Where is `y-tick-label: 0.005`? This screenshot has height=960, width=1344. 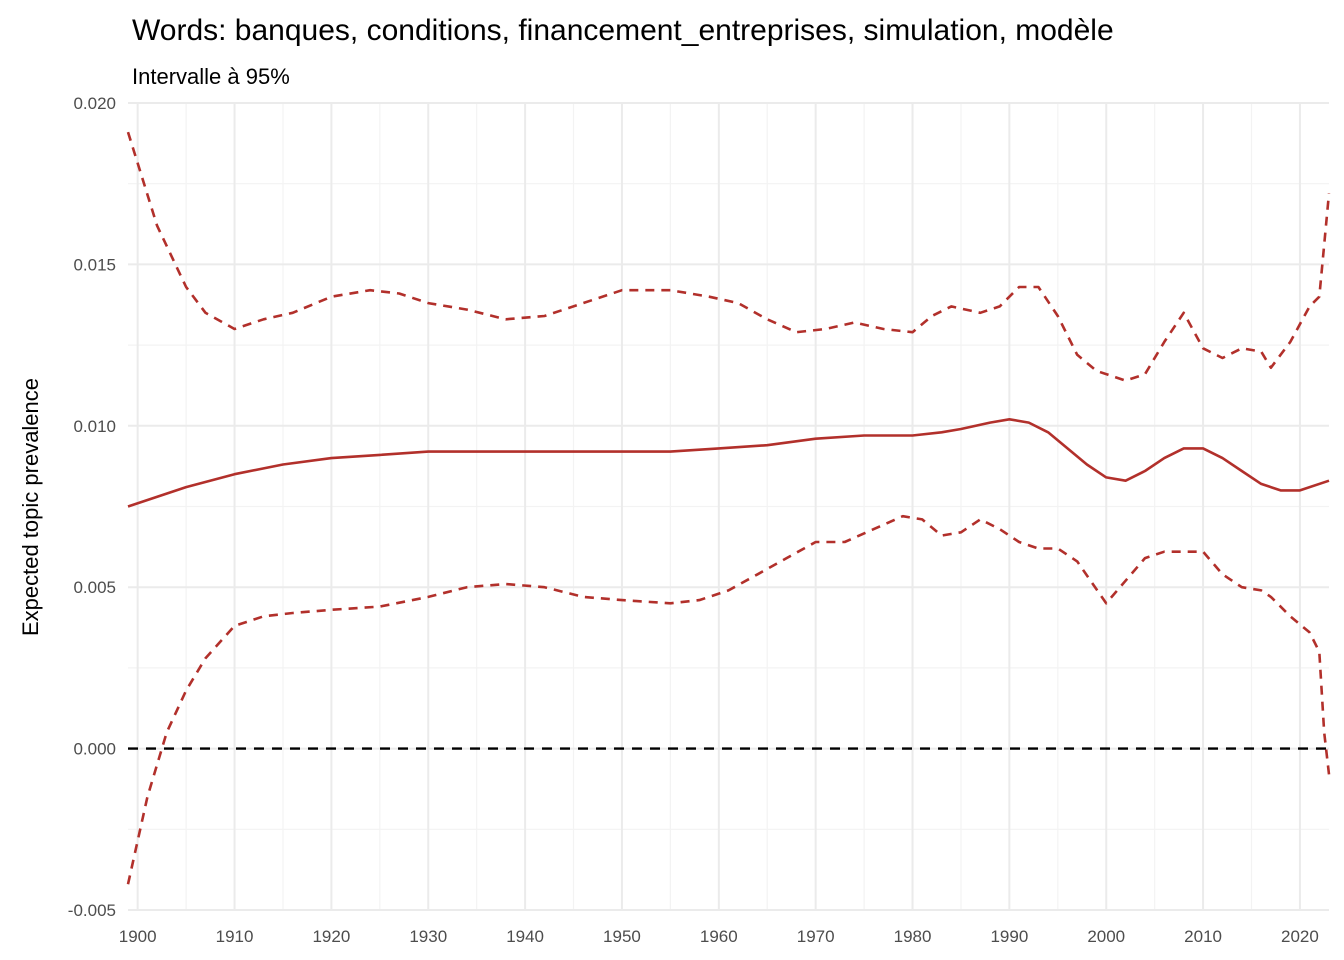
y-tick-label: 0.005 is located at coordinates (94, 587).